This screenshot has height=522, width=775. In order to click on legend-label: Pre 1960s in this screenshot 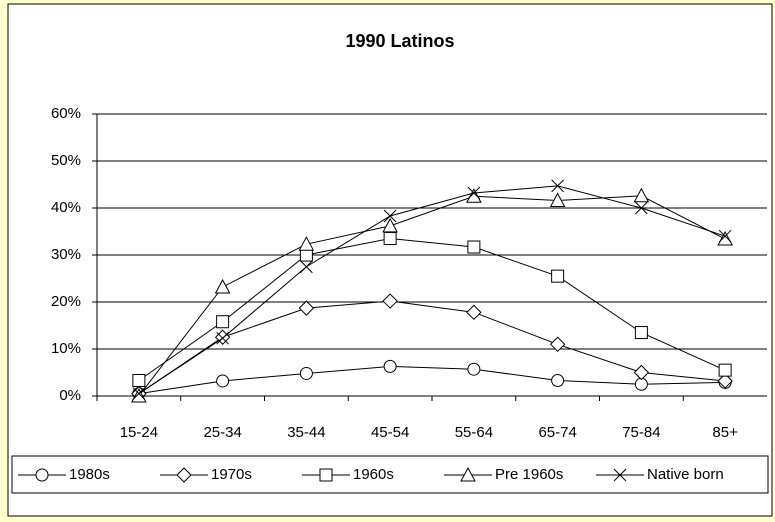, I will do `click(529, 474)`.